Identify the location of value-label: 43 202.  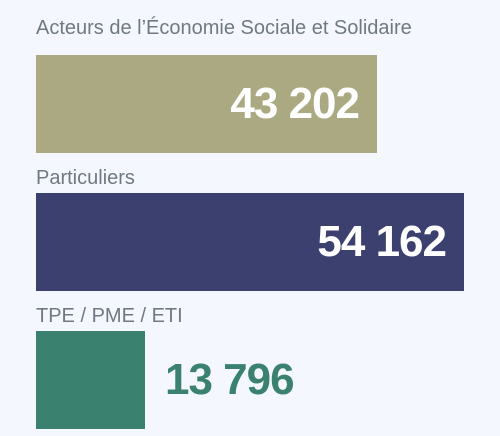
(295, 103).